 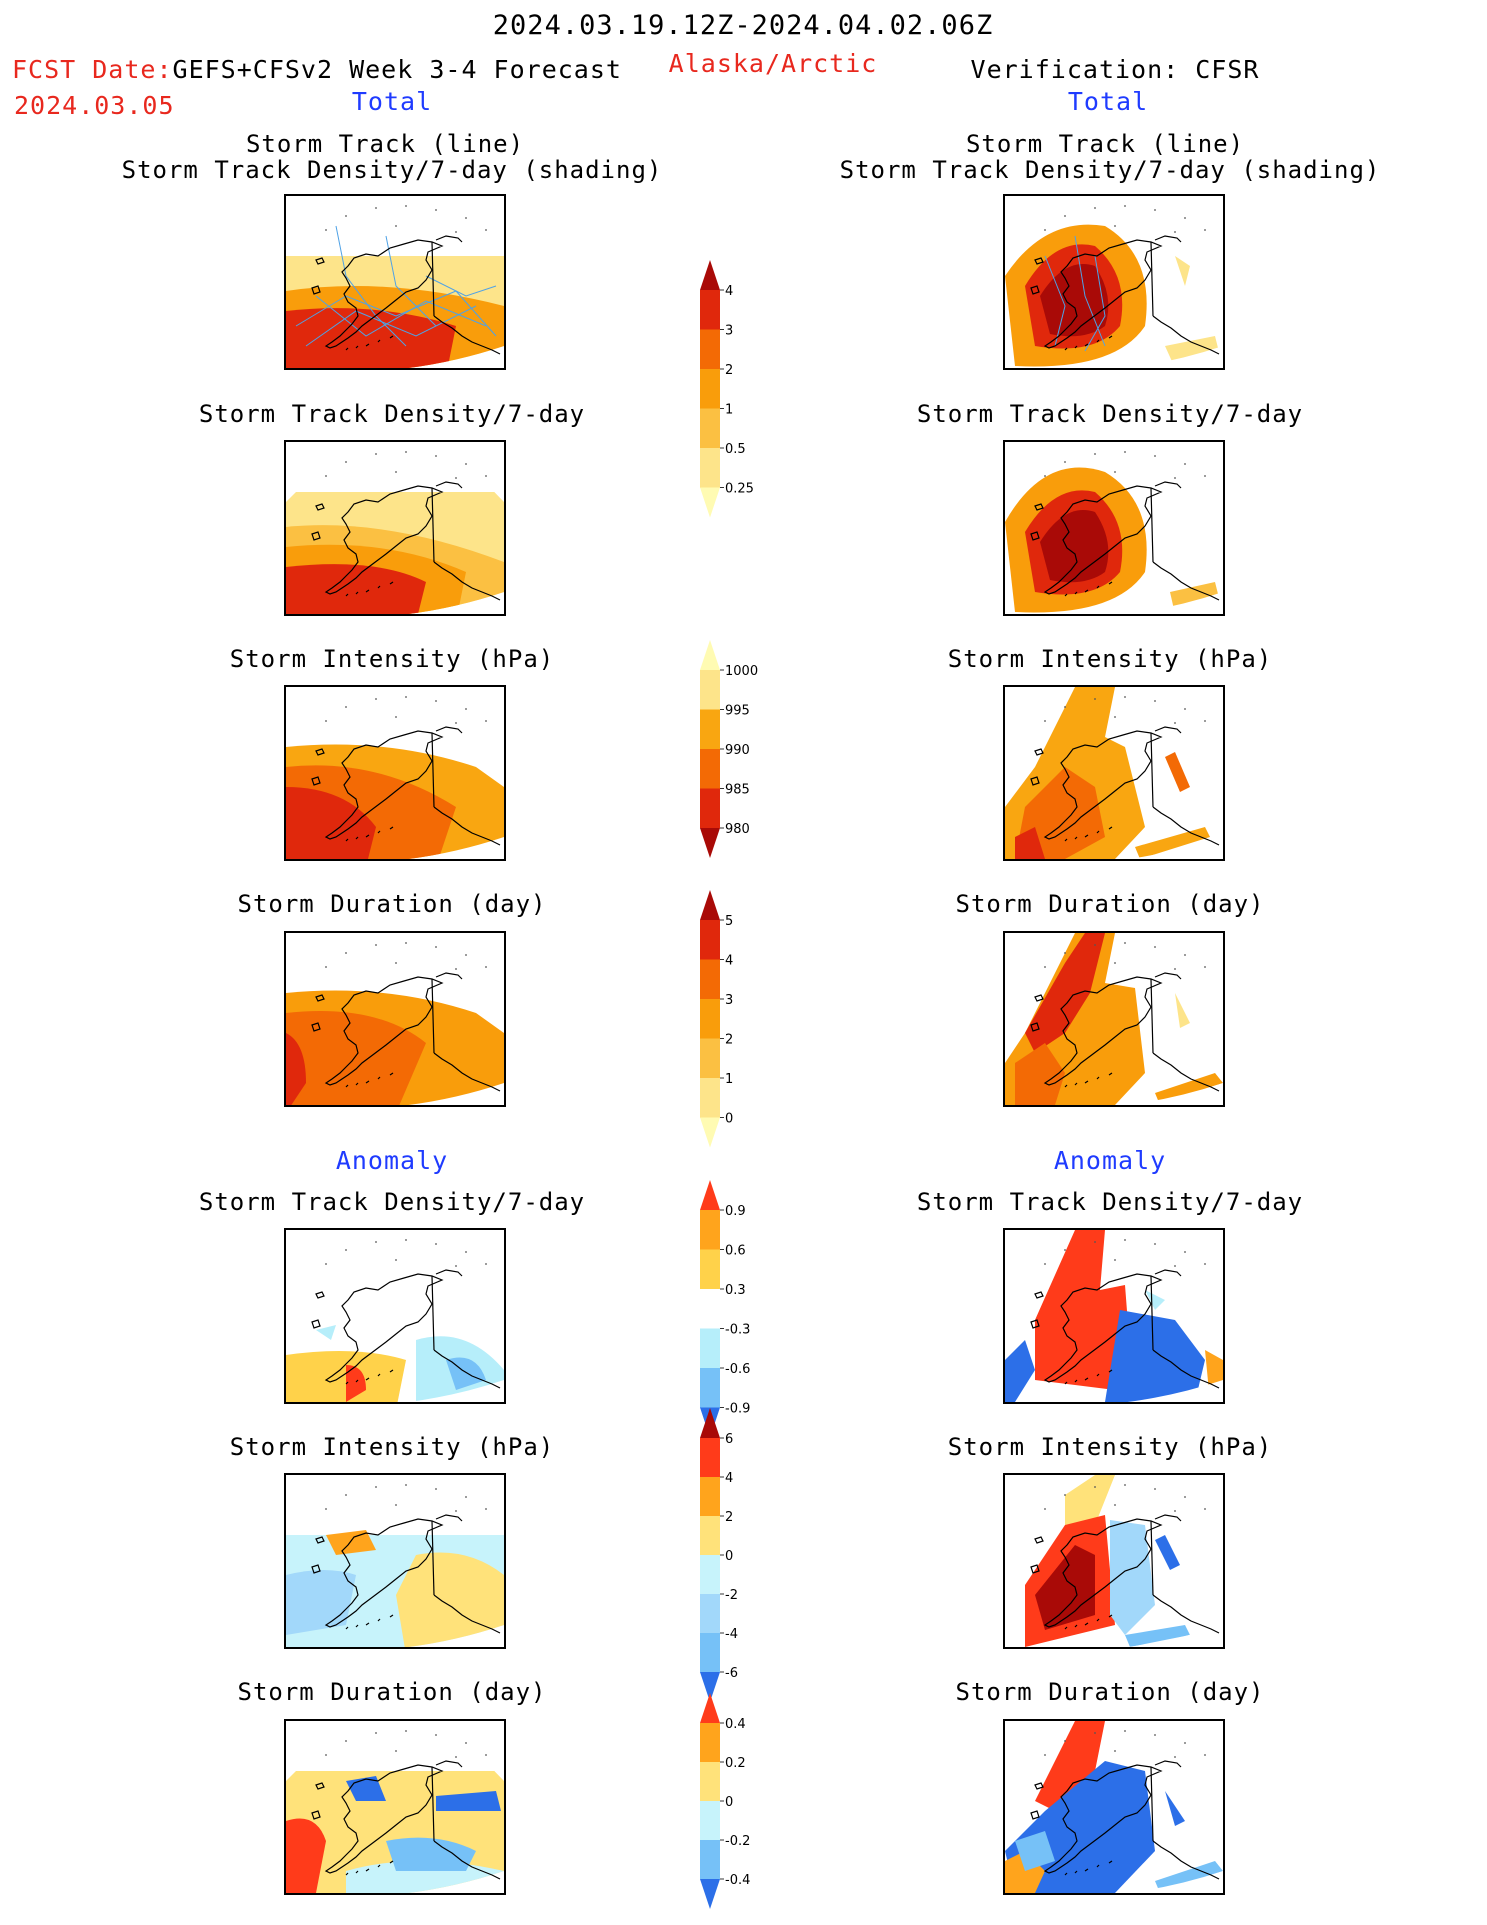 I want to click on colorbar-tick-label: 0.5, so click(x=735, y=449).